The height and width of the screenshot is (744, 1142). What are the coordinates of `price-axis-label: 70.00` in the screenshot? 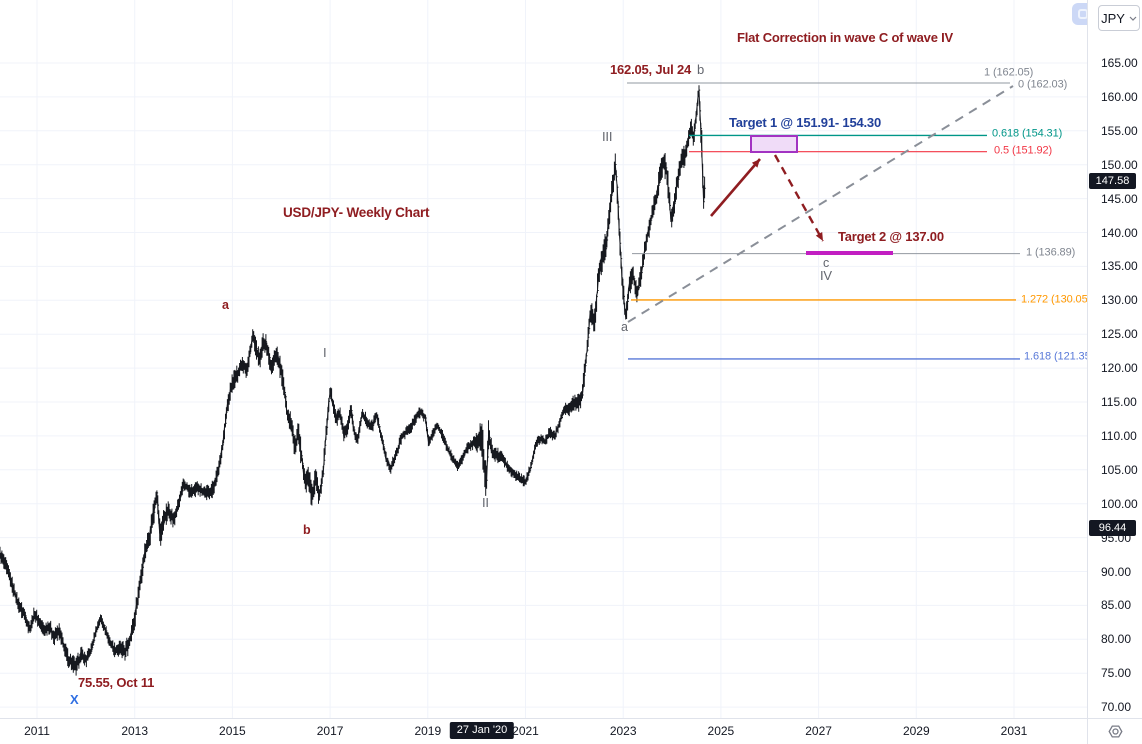 It's located at (1116, 707).